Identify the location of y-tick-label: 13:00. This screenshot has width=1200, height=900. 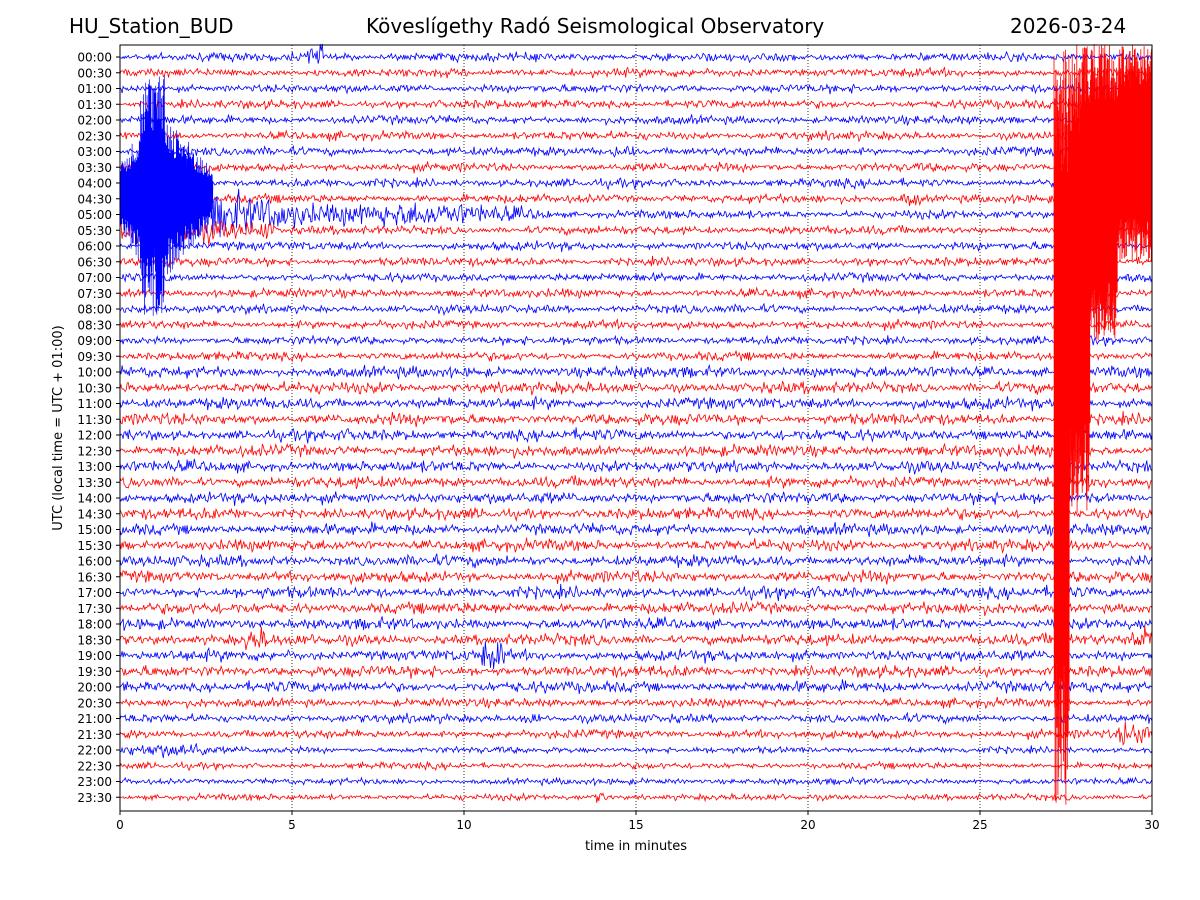
(94, 467).